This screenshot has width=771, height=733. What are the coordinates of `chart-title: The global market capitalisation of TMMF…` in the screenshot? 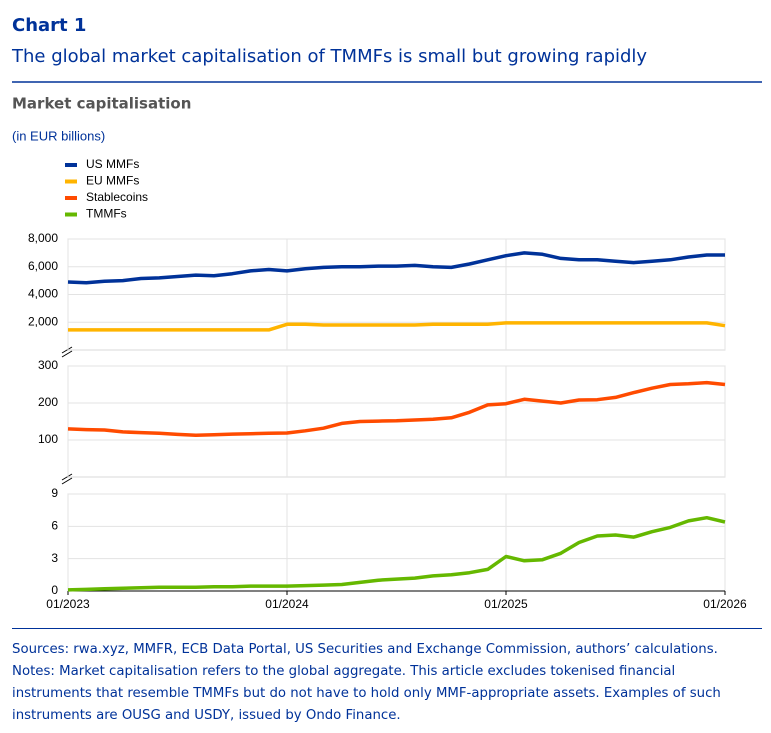 It's located at (329, 56).